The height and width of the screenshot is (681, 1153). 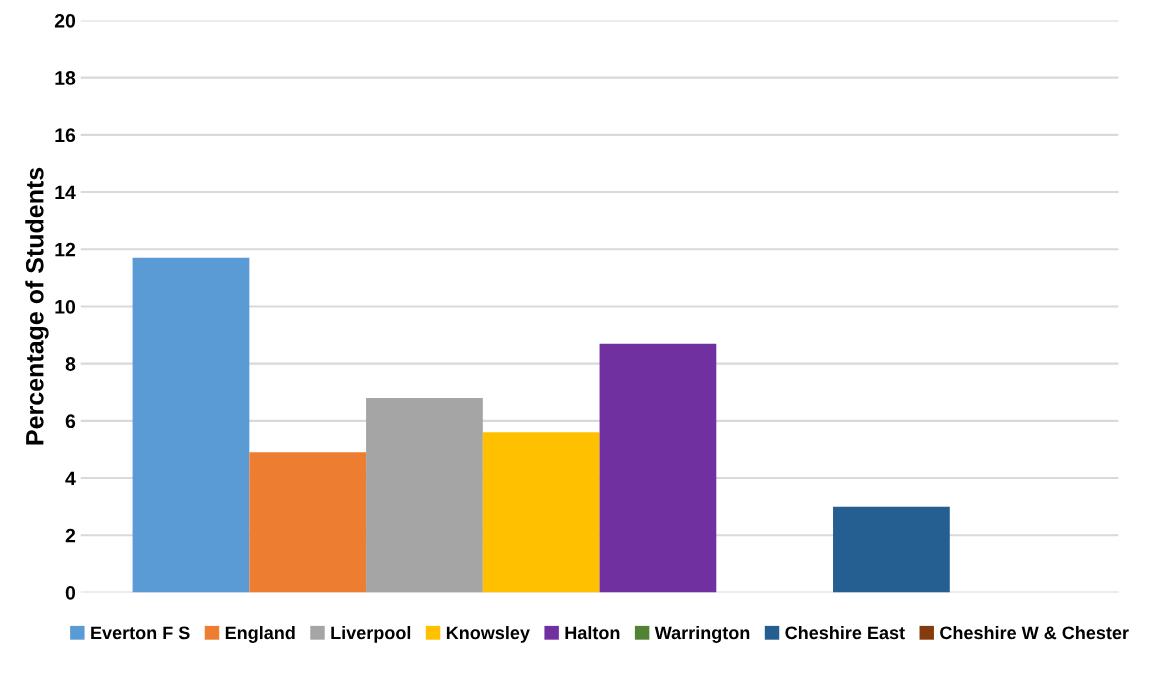 What do you see at coordinates (702, 634) in the screenshot?
I see `legend-label: Warrington` at bounding box center [702, 634].